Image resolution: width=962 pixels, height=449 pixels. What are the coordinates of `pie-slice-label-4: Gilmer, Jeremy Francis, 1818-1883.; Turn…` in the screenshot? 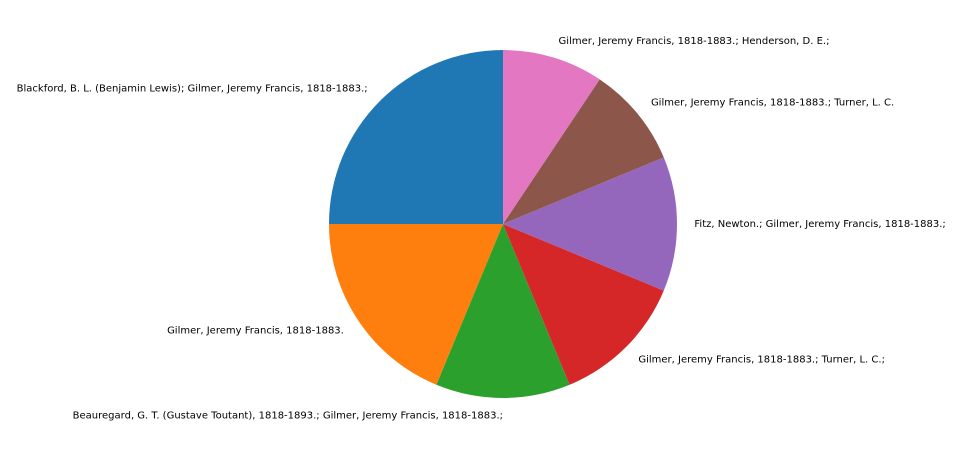 It's located at (761, 359).